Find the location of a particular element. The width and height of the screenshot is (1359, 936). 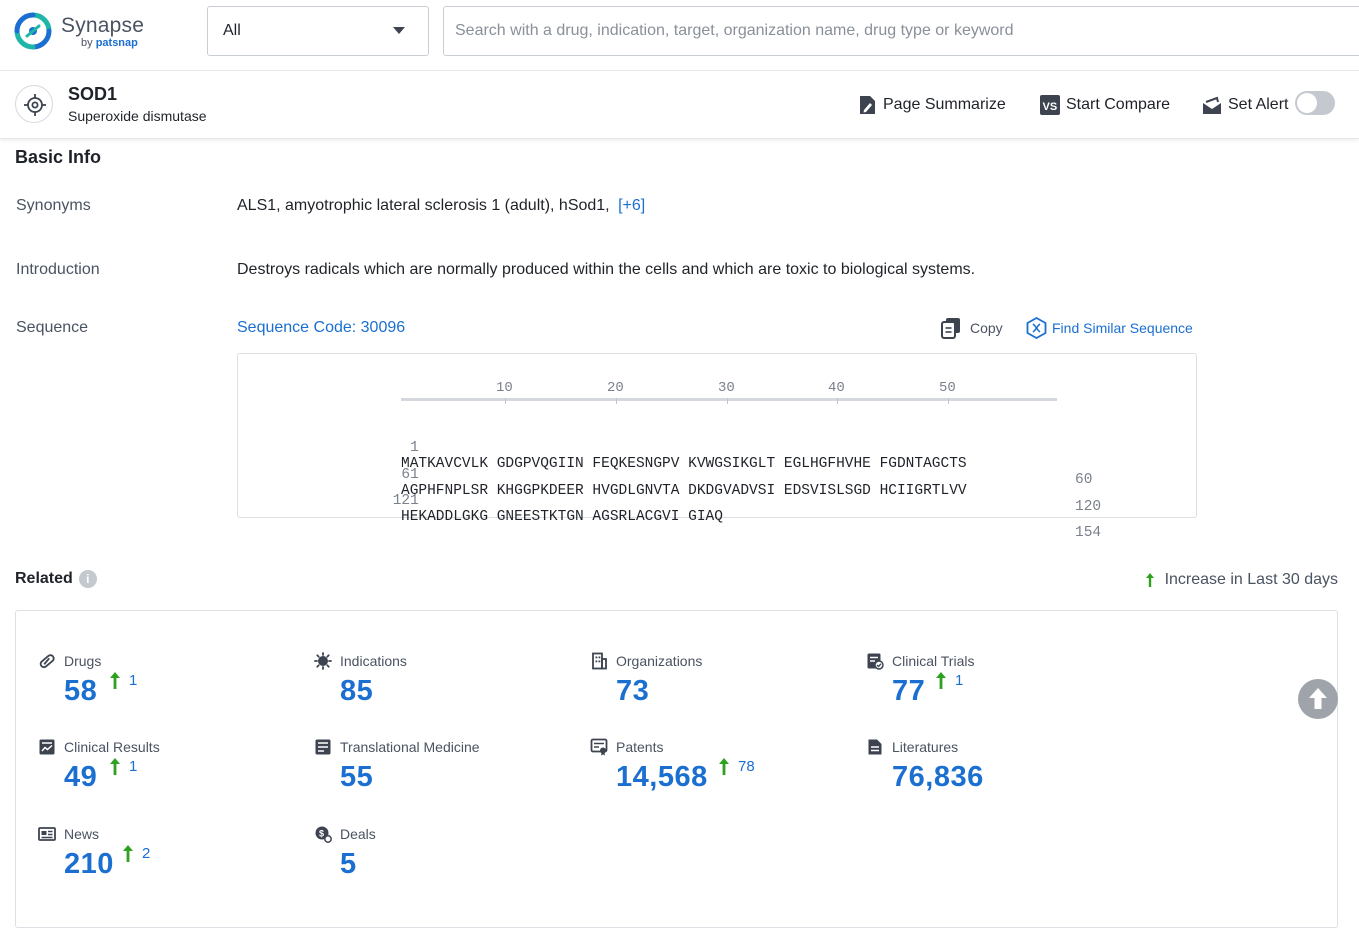

stat-increase: 2 is located at coordinates (136, 853).